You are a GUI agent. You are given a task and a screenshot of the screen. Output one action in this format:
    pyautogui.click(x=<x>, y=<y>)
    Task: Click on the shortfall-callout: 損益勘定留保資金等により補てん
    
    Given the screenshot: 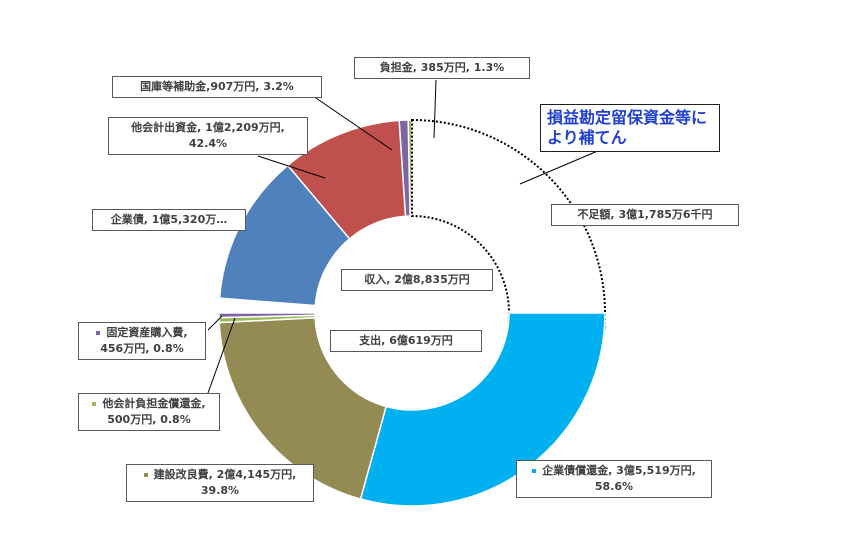 What is the action you would take?
    pyautogui.click(x=630, y=128)
    